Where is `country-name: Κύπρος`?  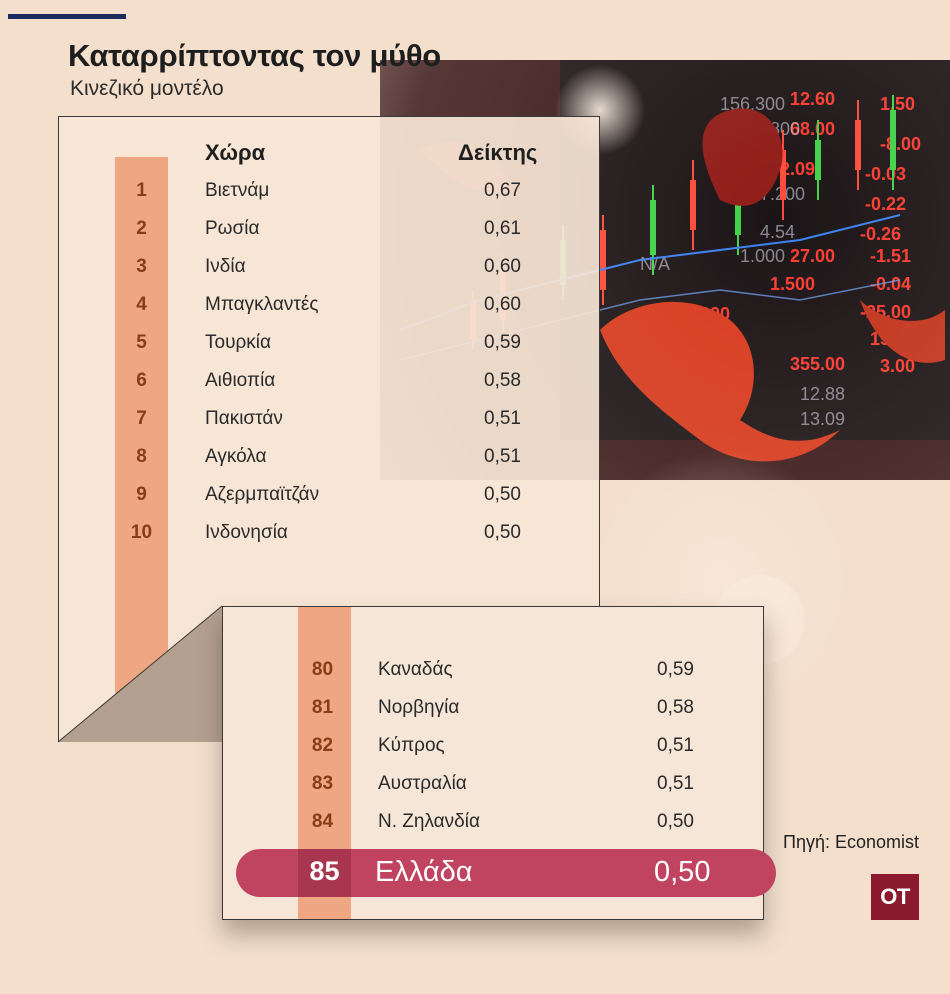
country-name: Κύπρος is located at coordinates (411, 745).